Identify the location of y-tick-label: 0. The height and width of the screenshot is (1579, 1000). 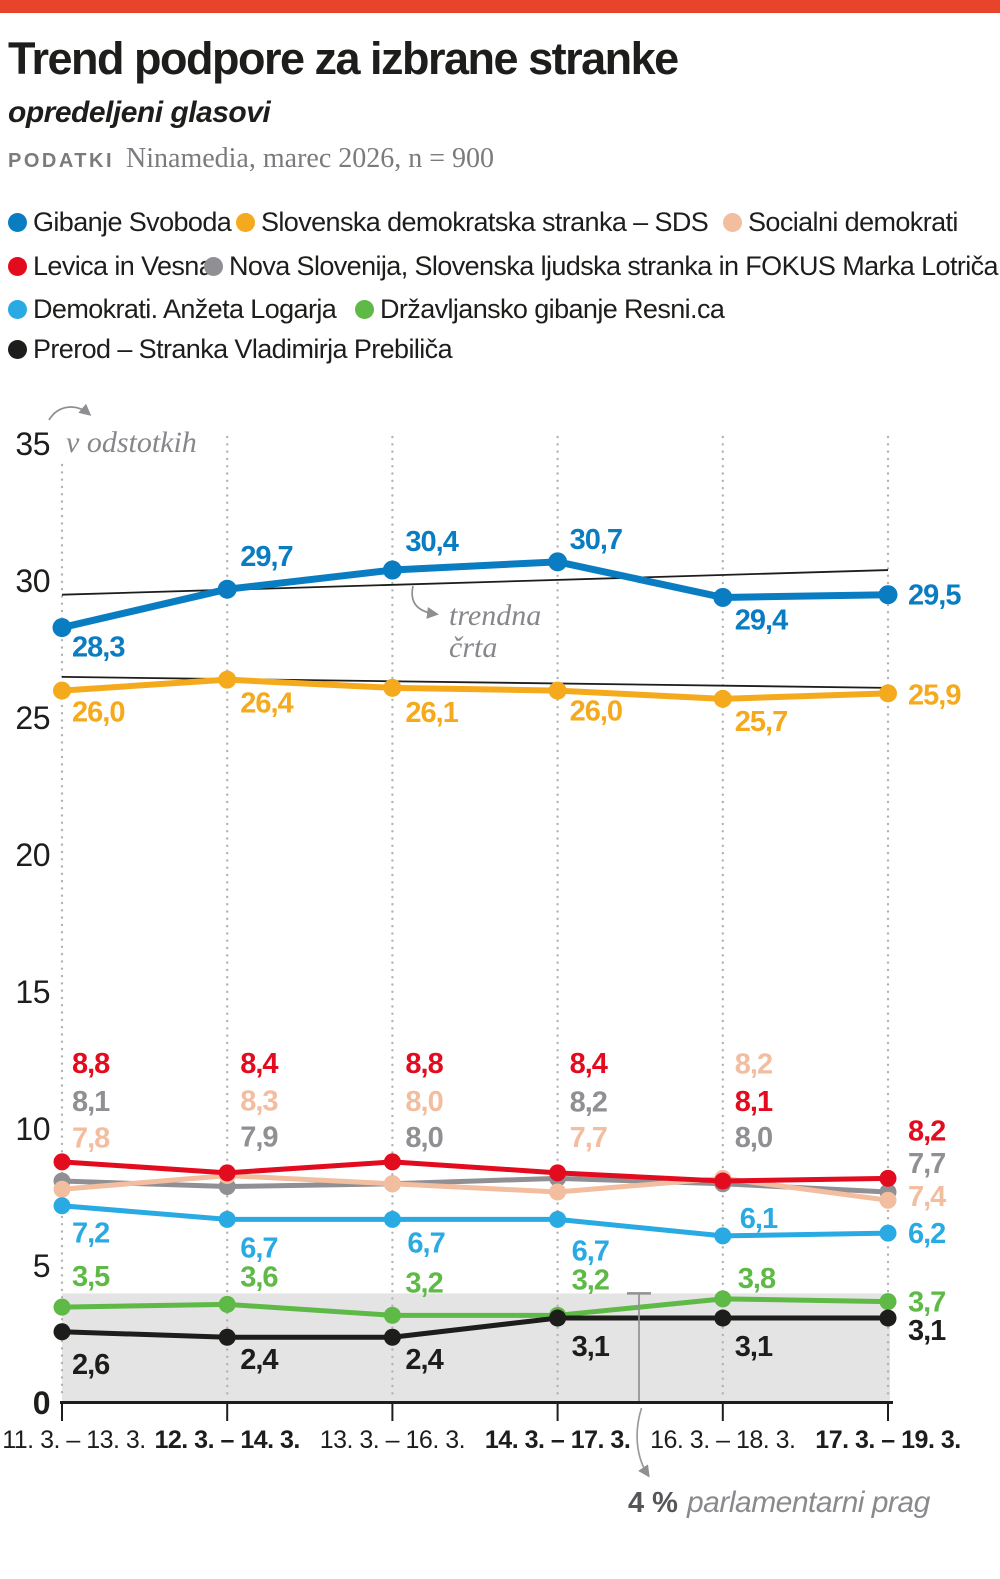
(41, 1403).